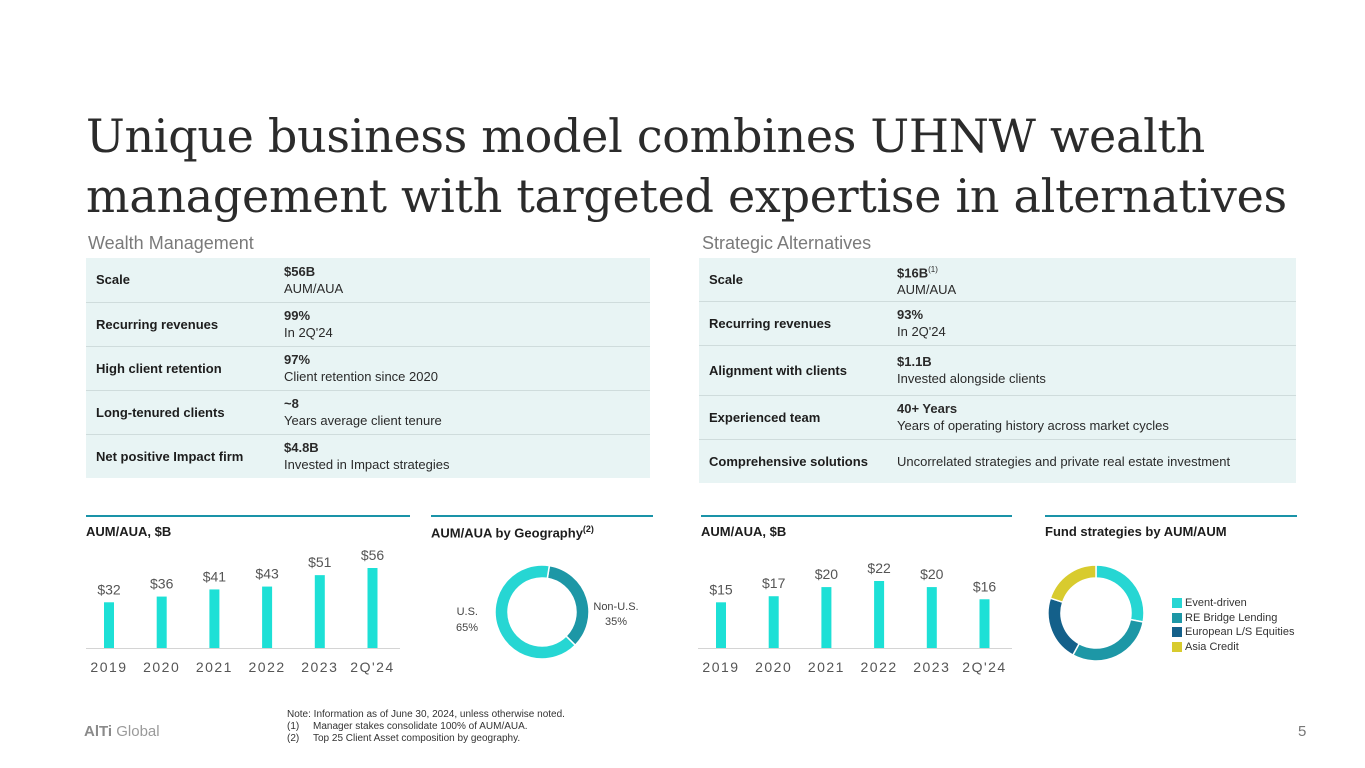 Image resolution: width=1365 pixels, height=768 pixels. Describe the element at coordinates (535, 612) in the screenshot. I see `wm-geo-slice` at that location.